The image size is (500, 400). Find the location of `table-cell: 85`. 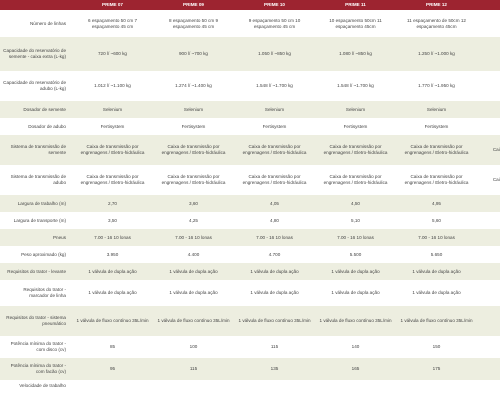

table-cell: 85 is located at coordinates (112, 347).